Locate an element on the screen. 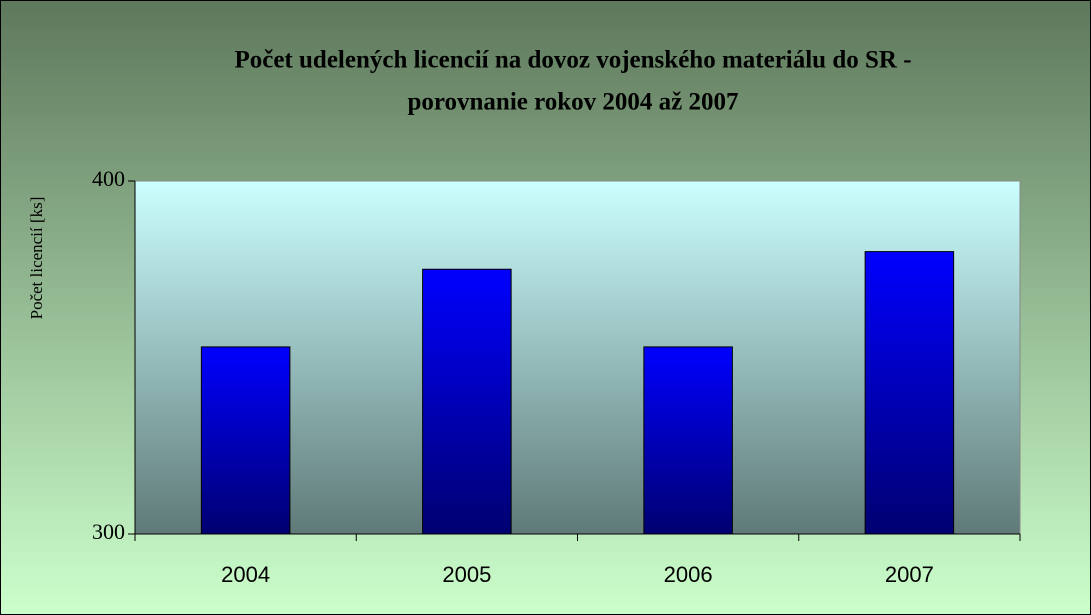 This screenshot has height=615, width=1091. y-tick-label: 400 is located at coordinates (108, 178).